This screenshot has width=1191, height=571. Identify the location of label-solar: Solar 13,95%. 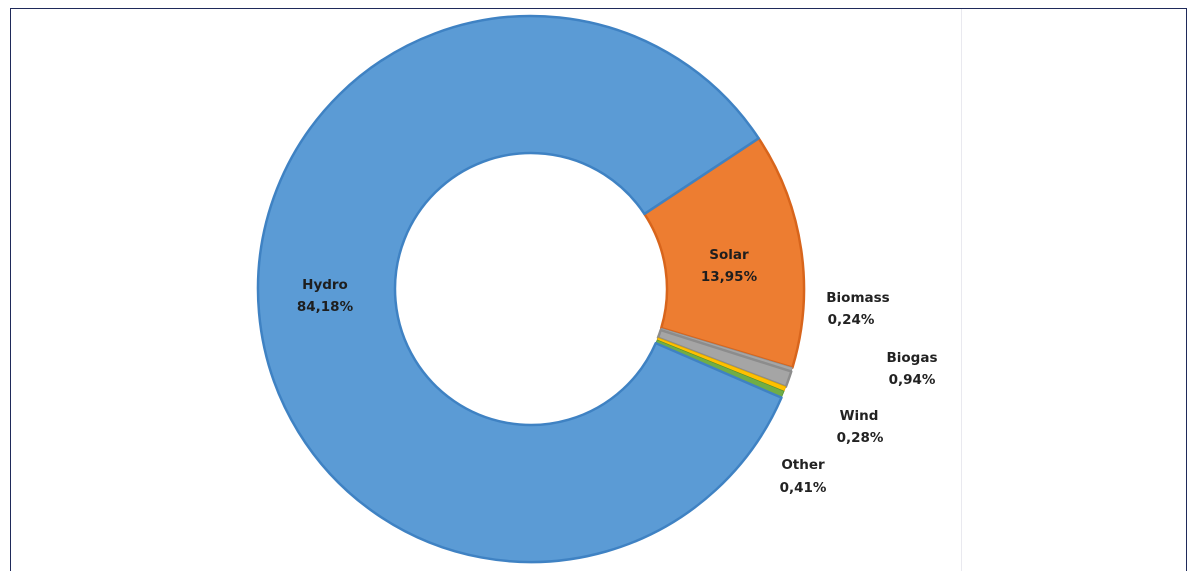
(729, 266).